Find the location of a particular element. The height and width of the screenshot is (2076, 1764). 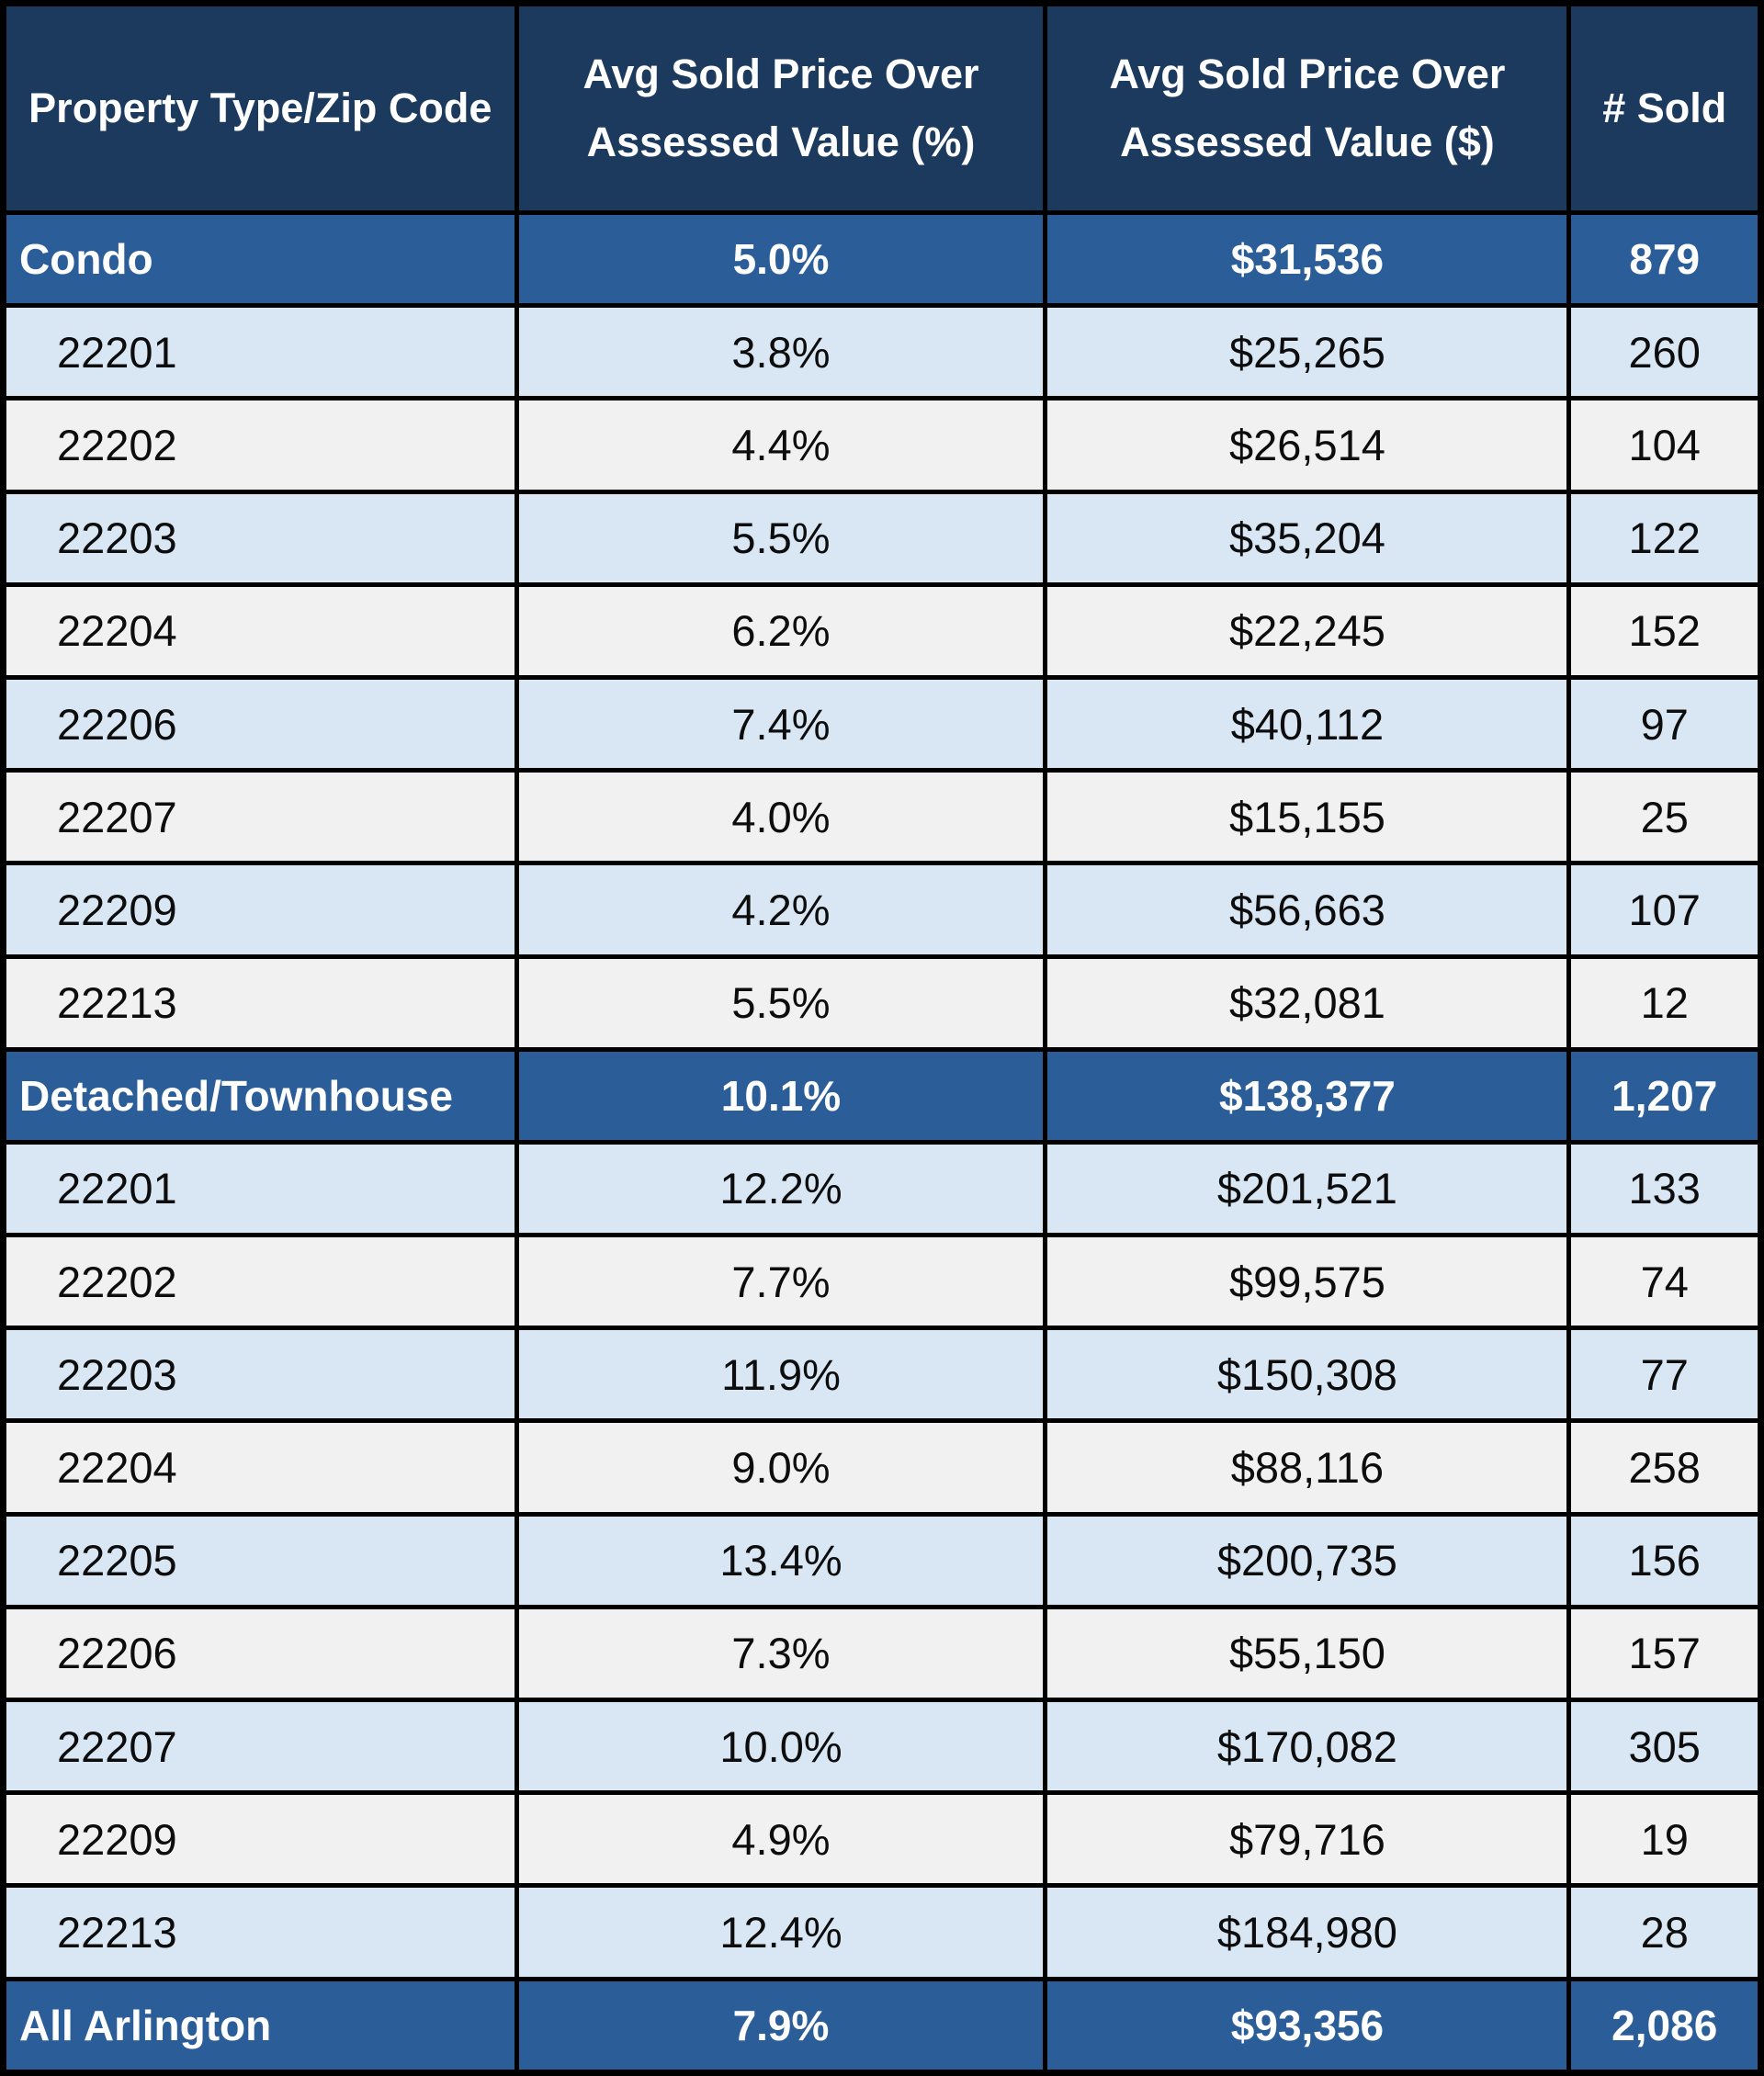

cell-sold: 133 is located at coordinates (1664, 1188).